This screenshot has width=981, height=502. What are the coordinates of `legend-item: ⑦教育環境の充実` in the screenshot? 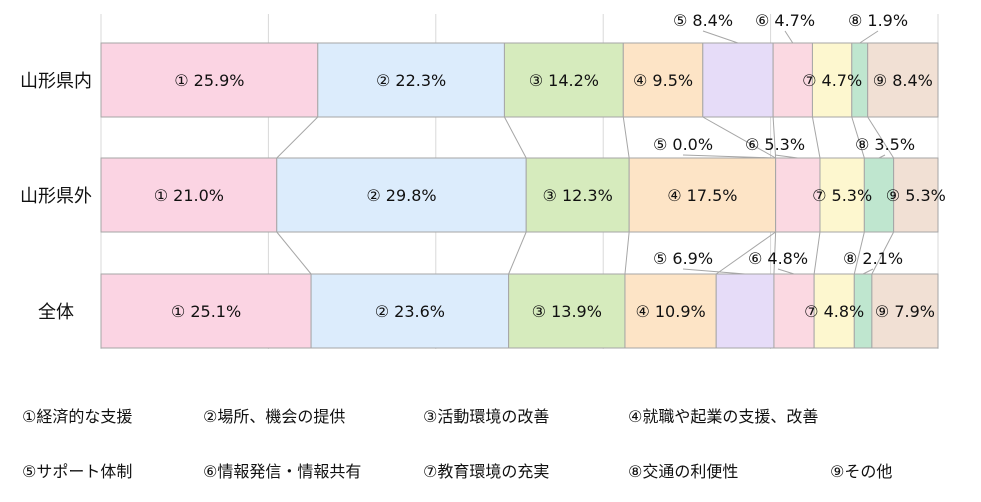 It's located at (486, 471).